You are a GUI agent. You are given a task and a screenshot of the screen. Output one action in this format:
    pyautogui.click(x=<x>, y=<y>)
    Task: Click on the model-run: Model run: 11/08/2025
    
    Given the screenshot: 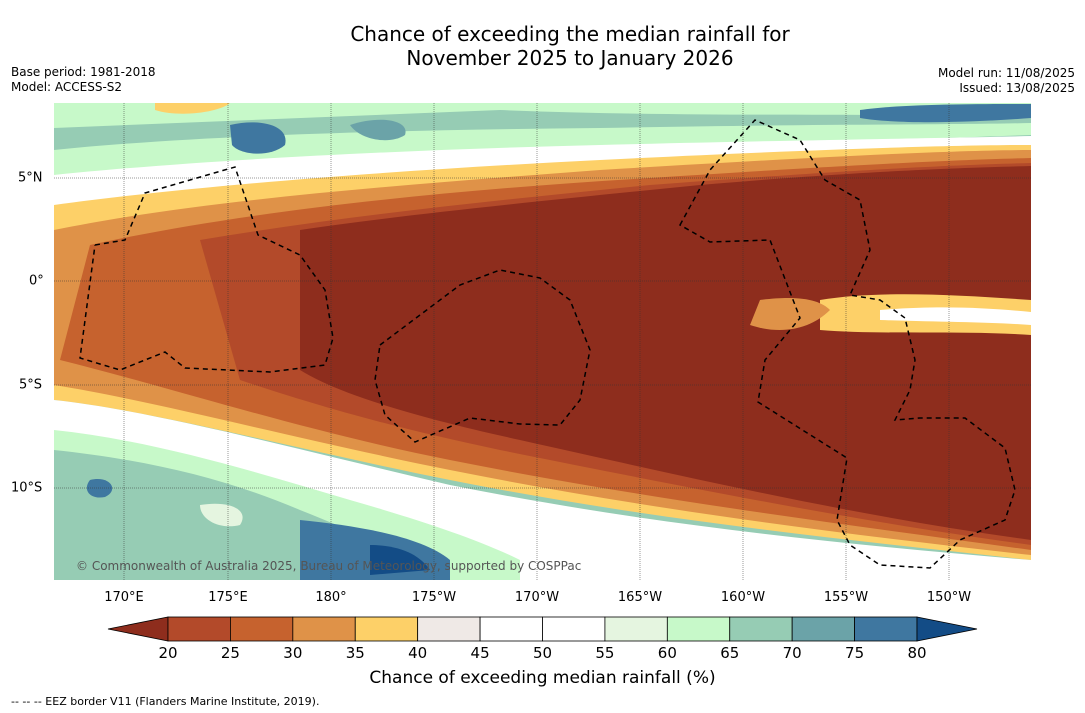 What is the action you would take?
    pyautogui.click(x=1006, y=73)
    